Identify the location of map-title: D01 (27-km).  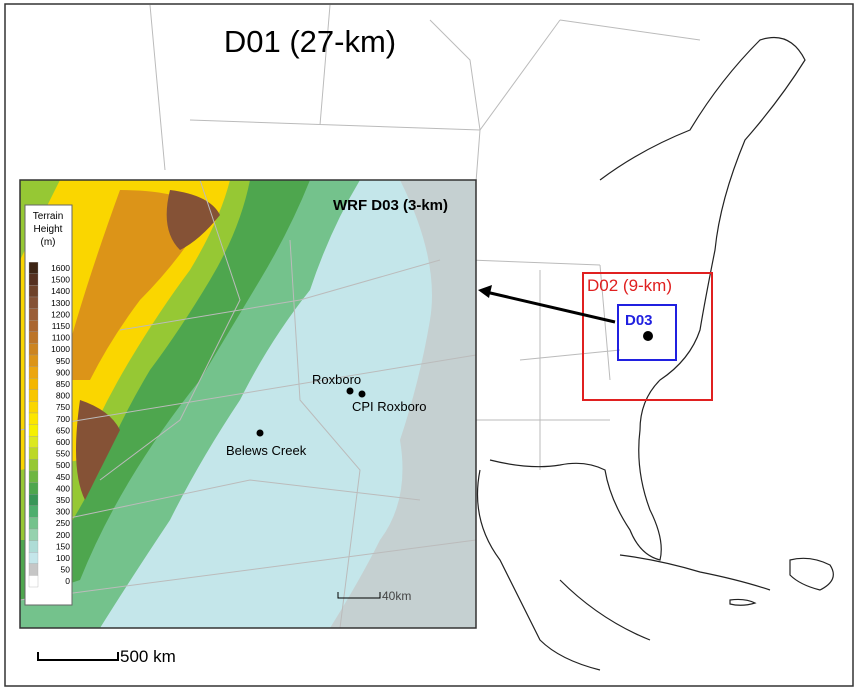
(310, 41).